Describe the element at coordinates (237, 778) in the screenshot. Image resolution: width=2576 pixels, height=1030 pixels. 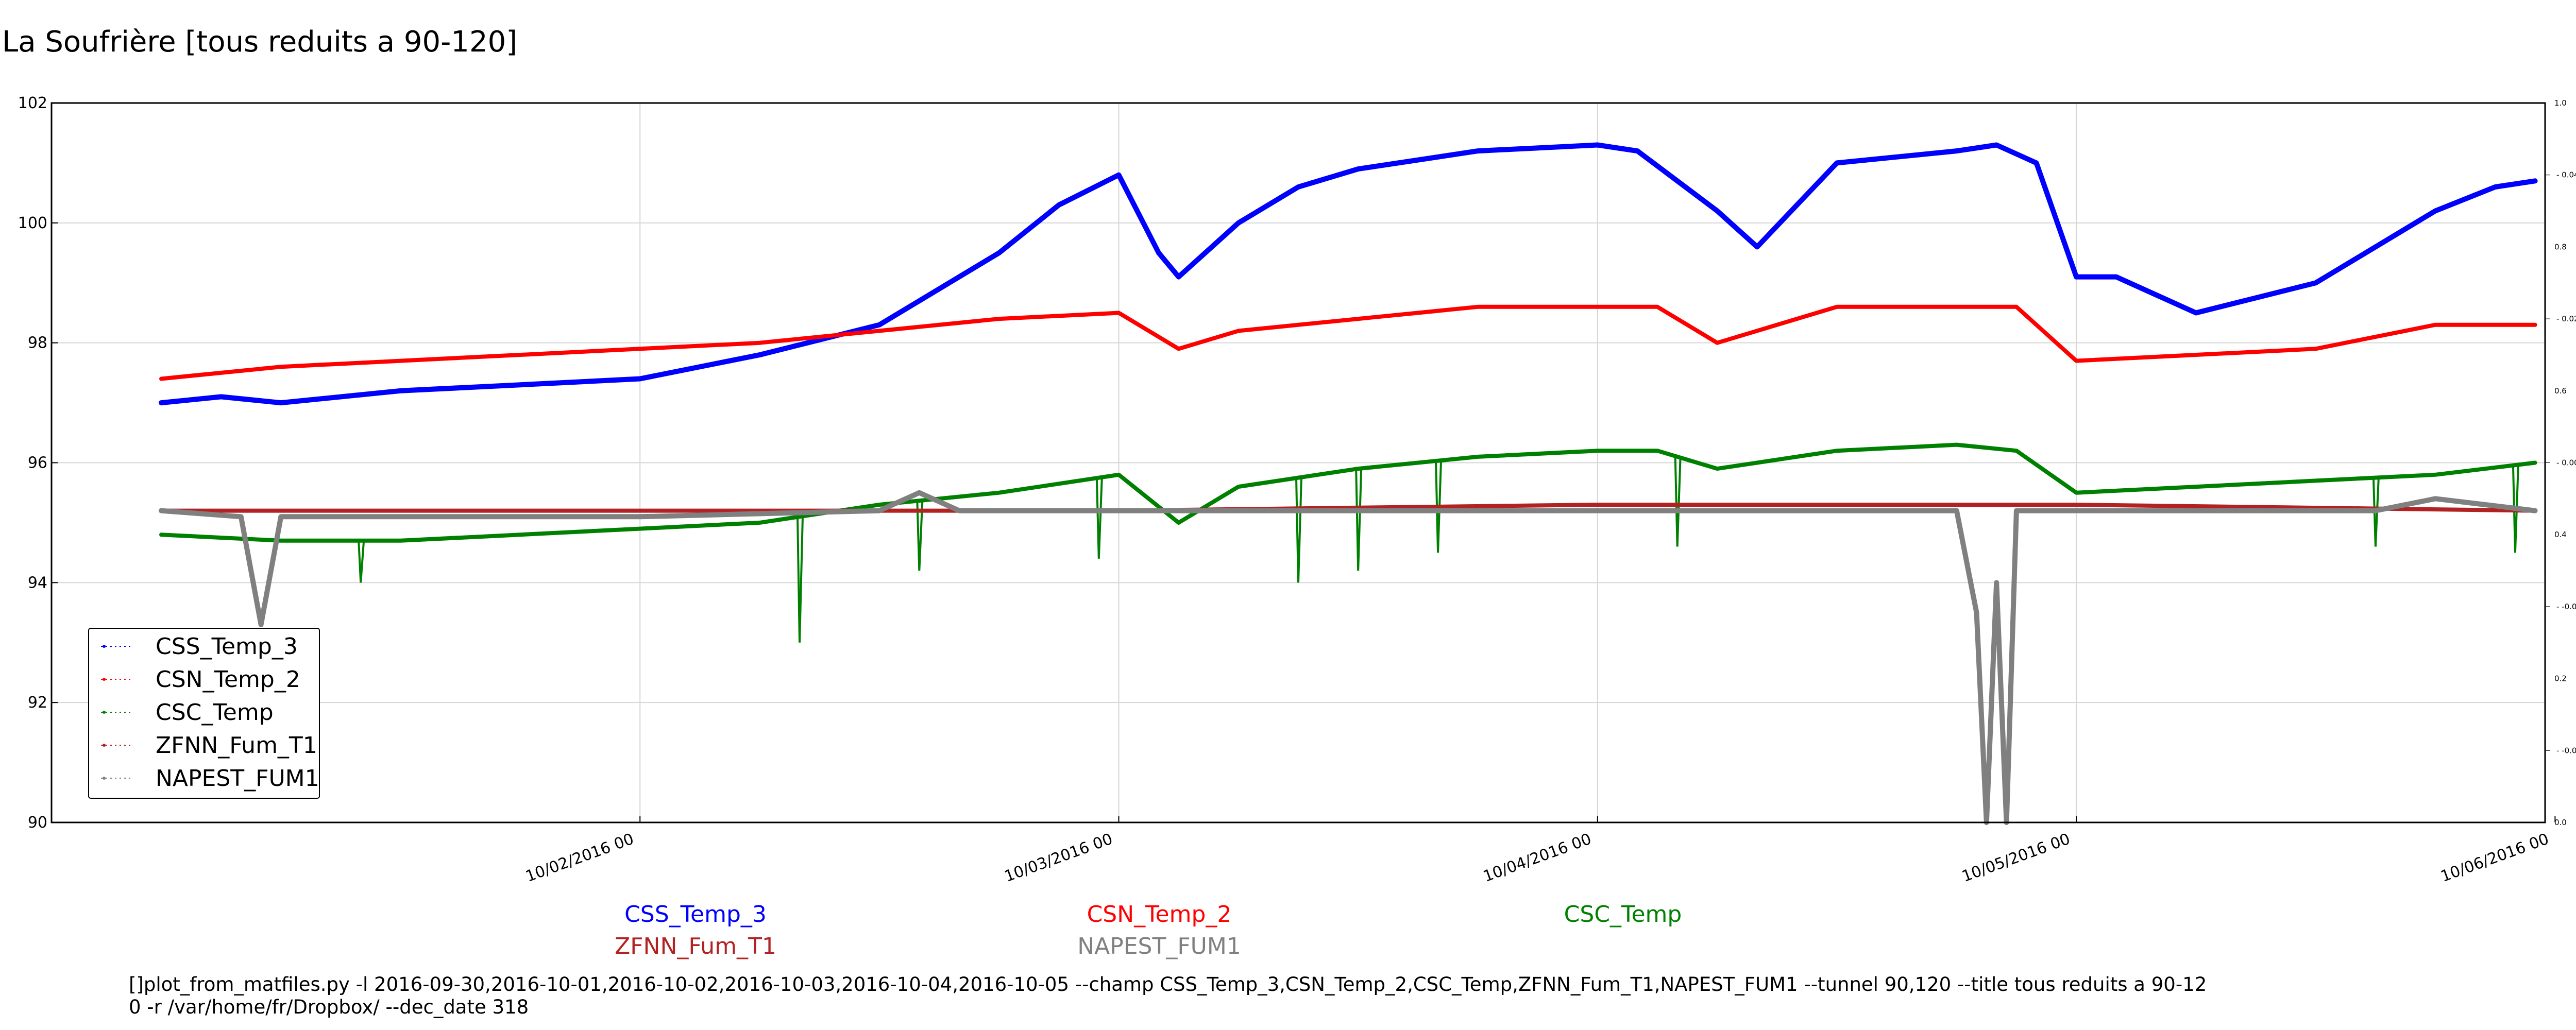
I see `legend-label: NAPEST_FUM1` at that location.